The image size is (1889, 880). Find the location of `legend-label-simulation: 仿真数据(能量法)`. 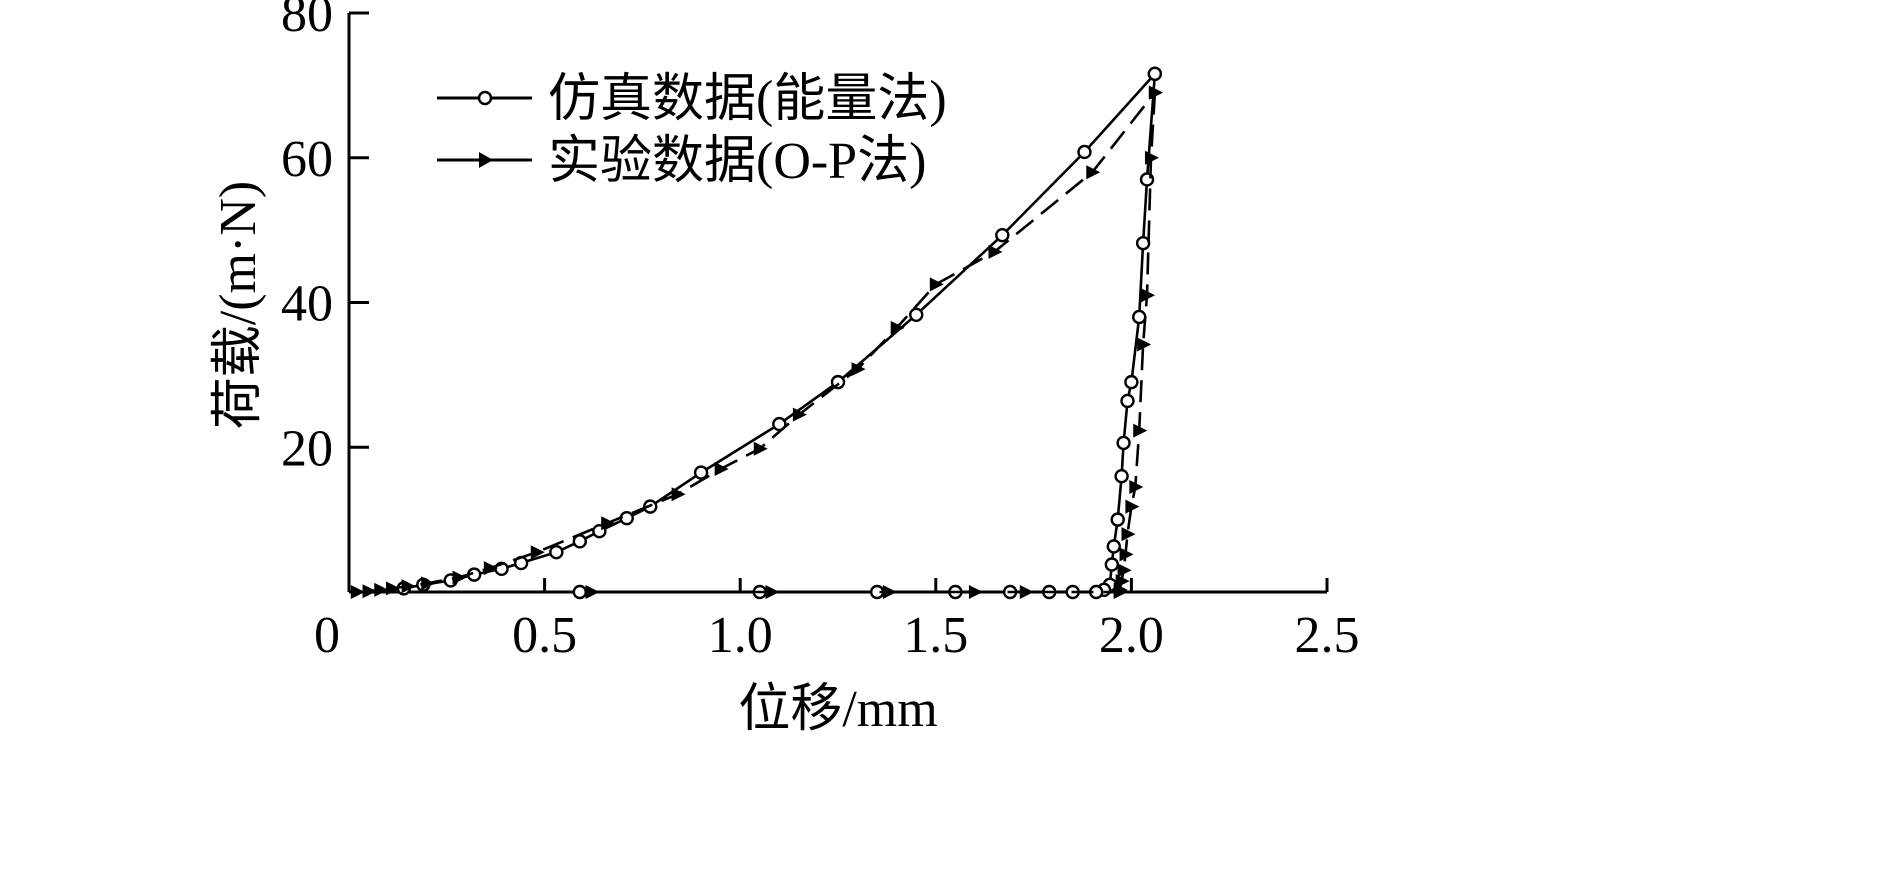

legend-label-simulation: 仿真数据(能量法) is located at coordinates (747, 99).